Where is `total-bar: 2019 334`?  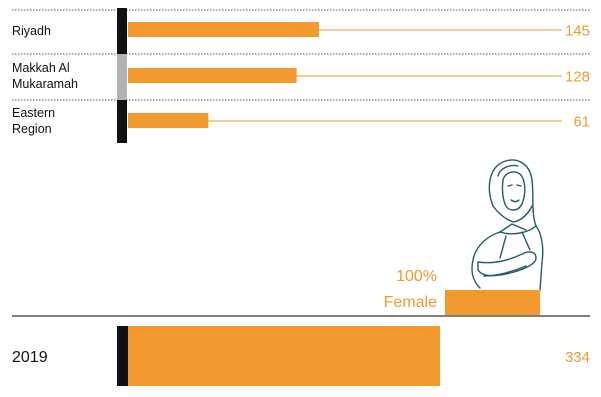
total-bar: 2019 334 is located at coordinates (301, 356).